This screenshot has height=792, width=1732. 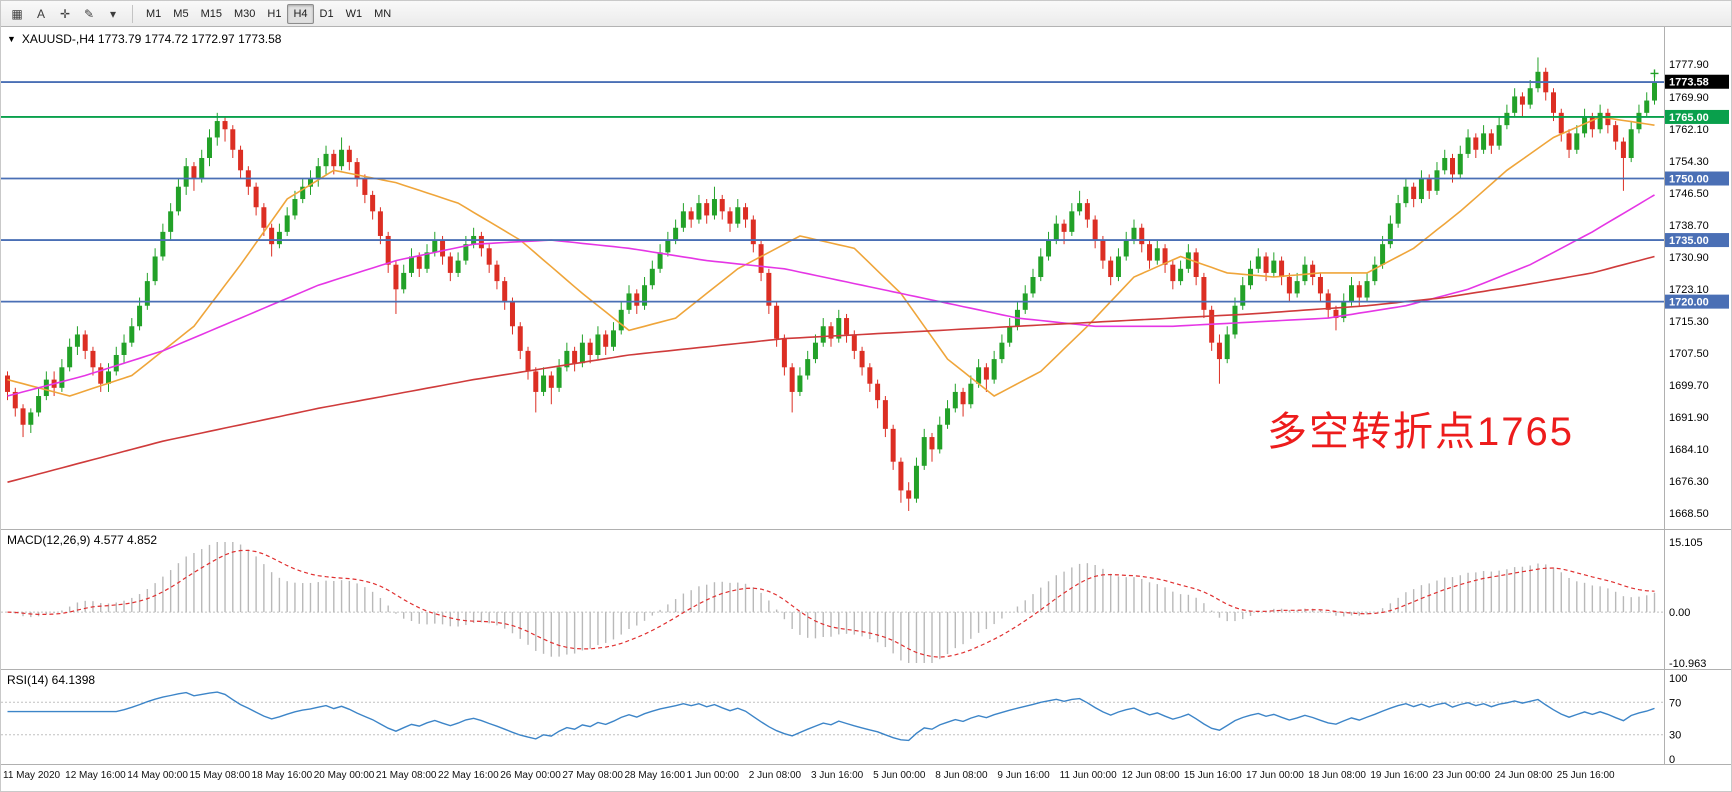 I want to click on price-tick: 1699.70, so click(x=1689, y=386).